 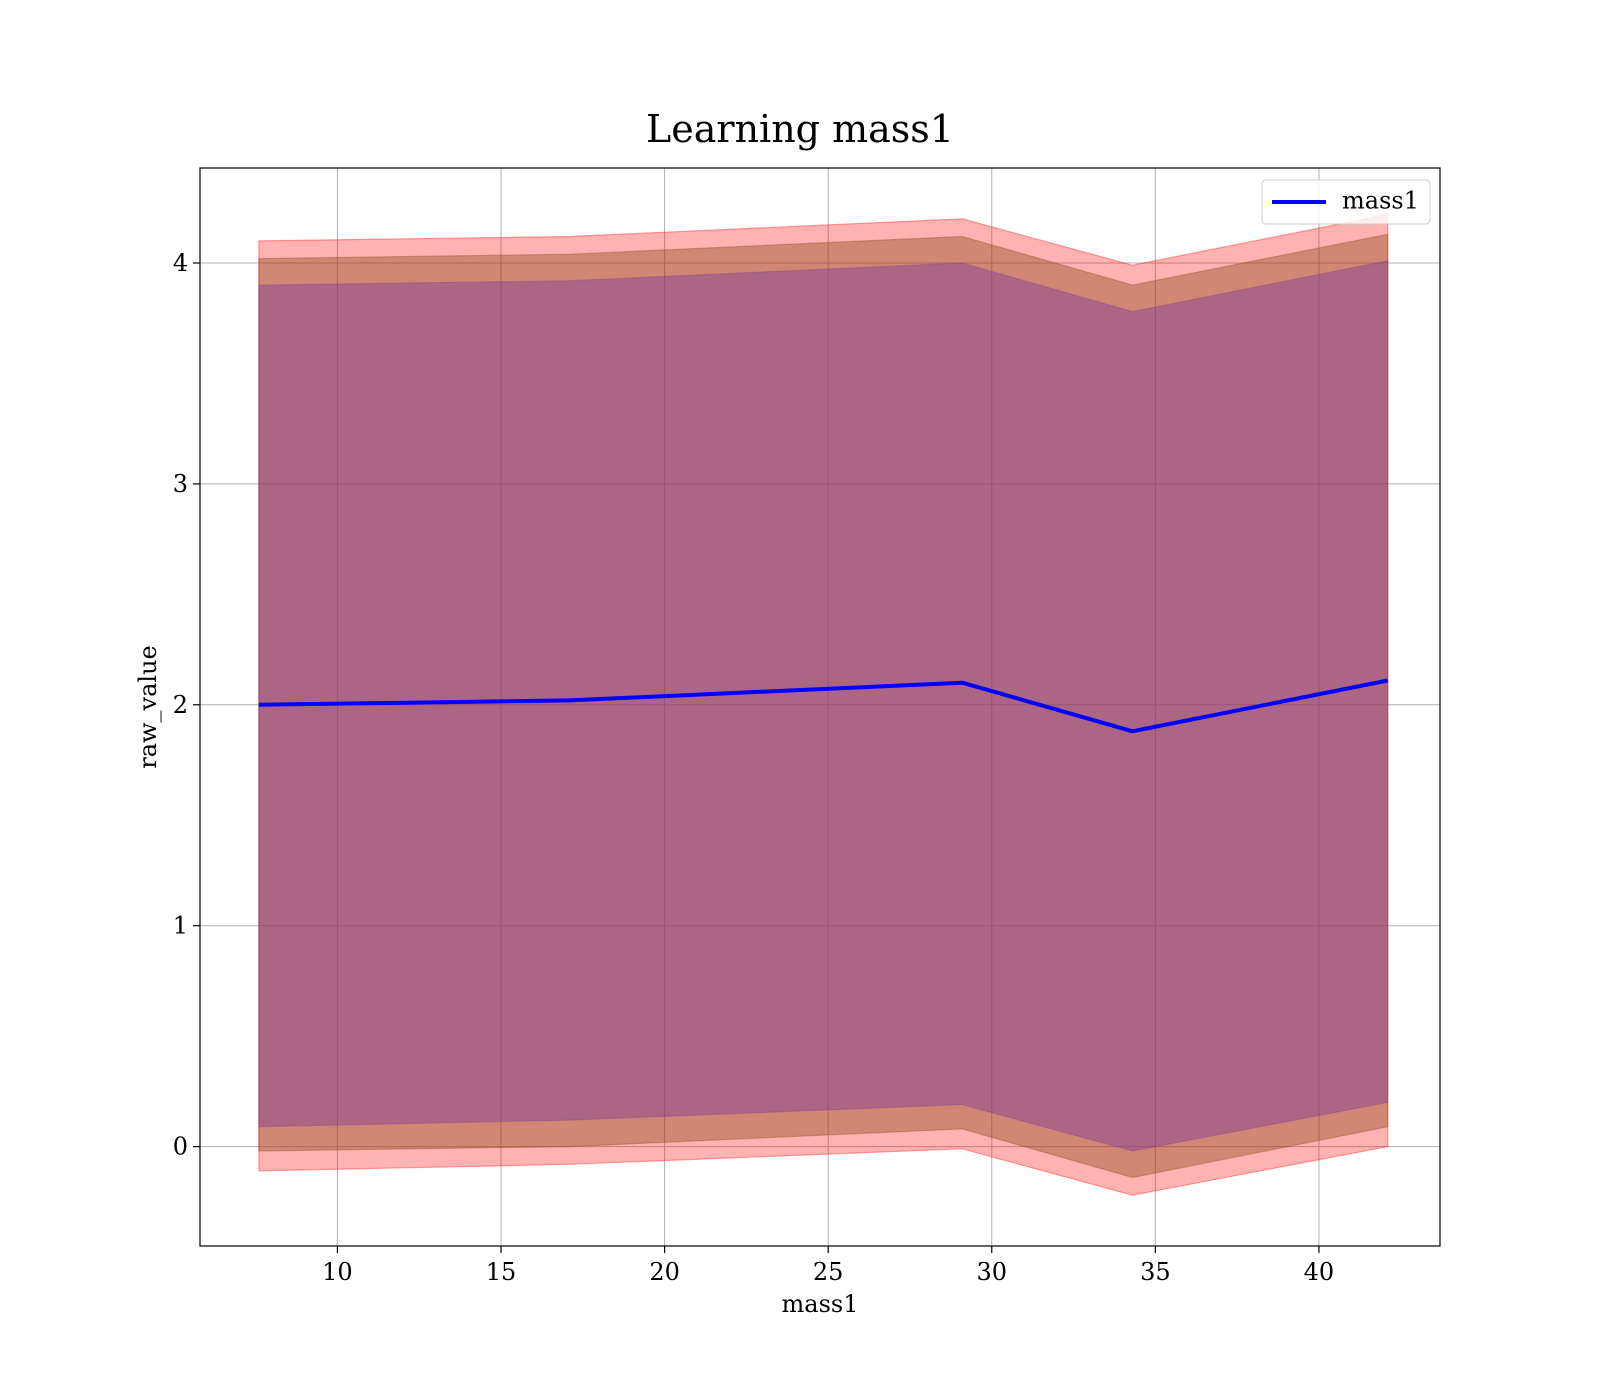 I want to click on legend: mass1, so click(x=1346, y=202).